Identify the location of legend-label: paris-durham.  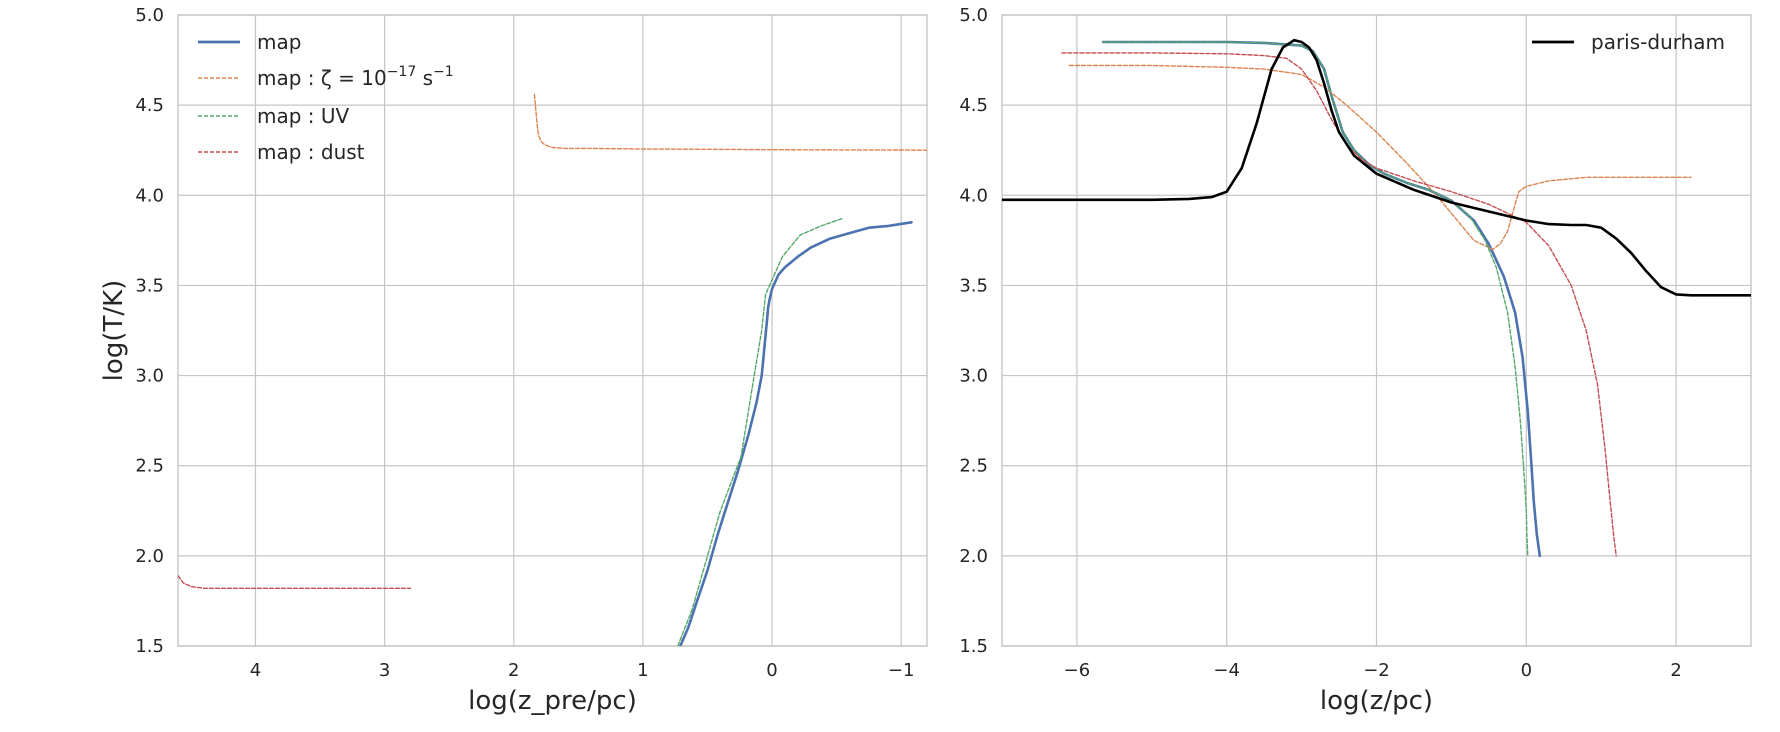
(1658, 42).